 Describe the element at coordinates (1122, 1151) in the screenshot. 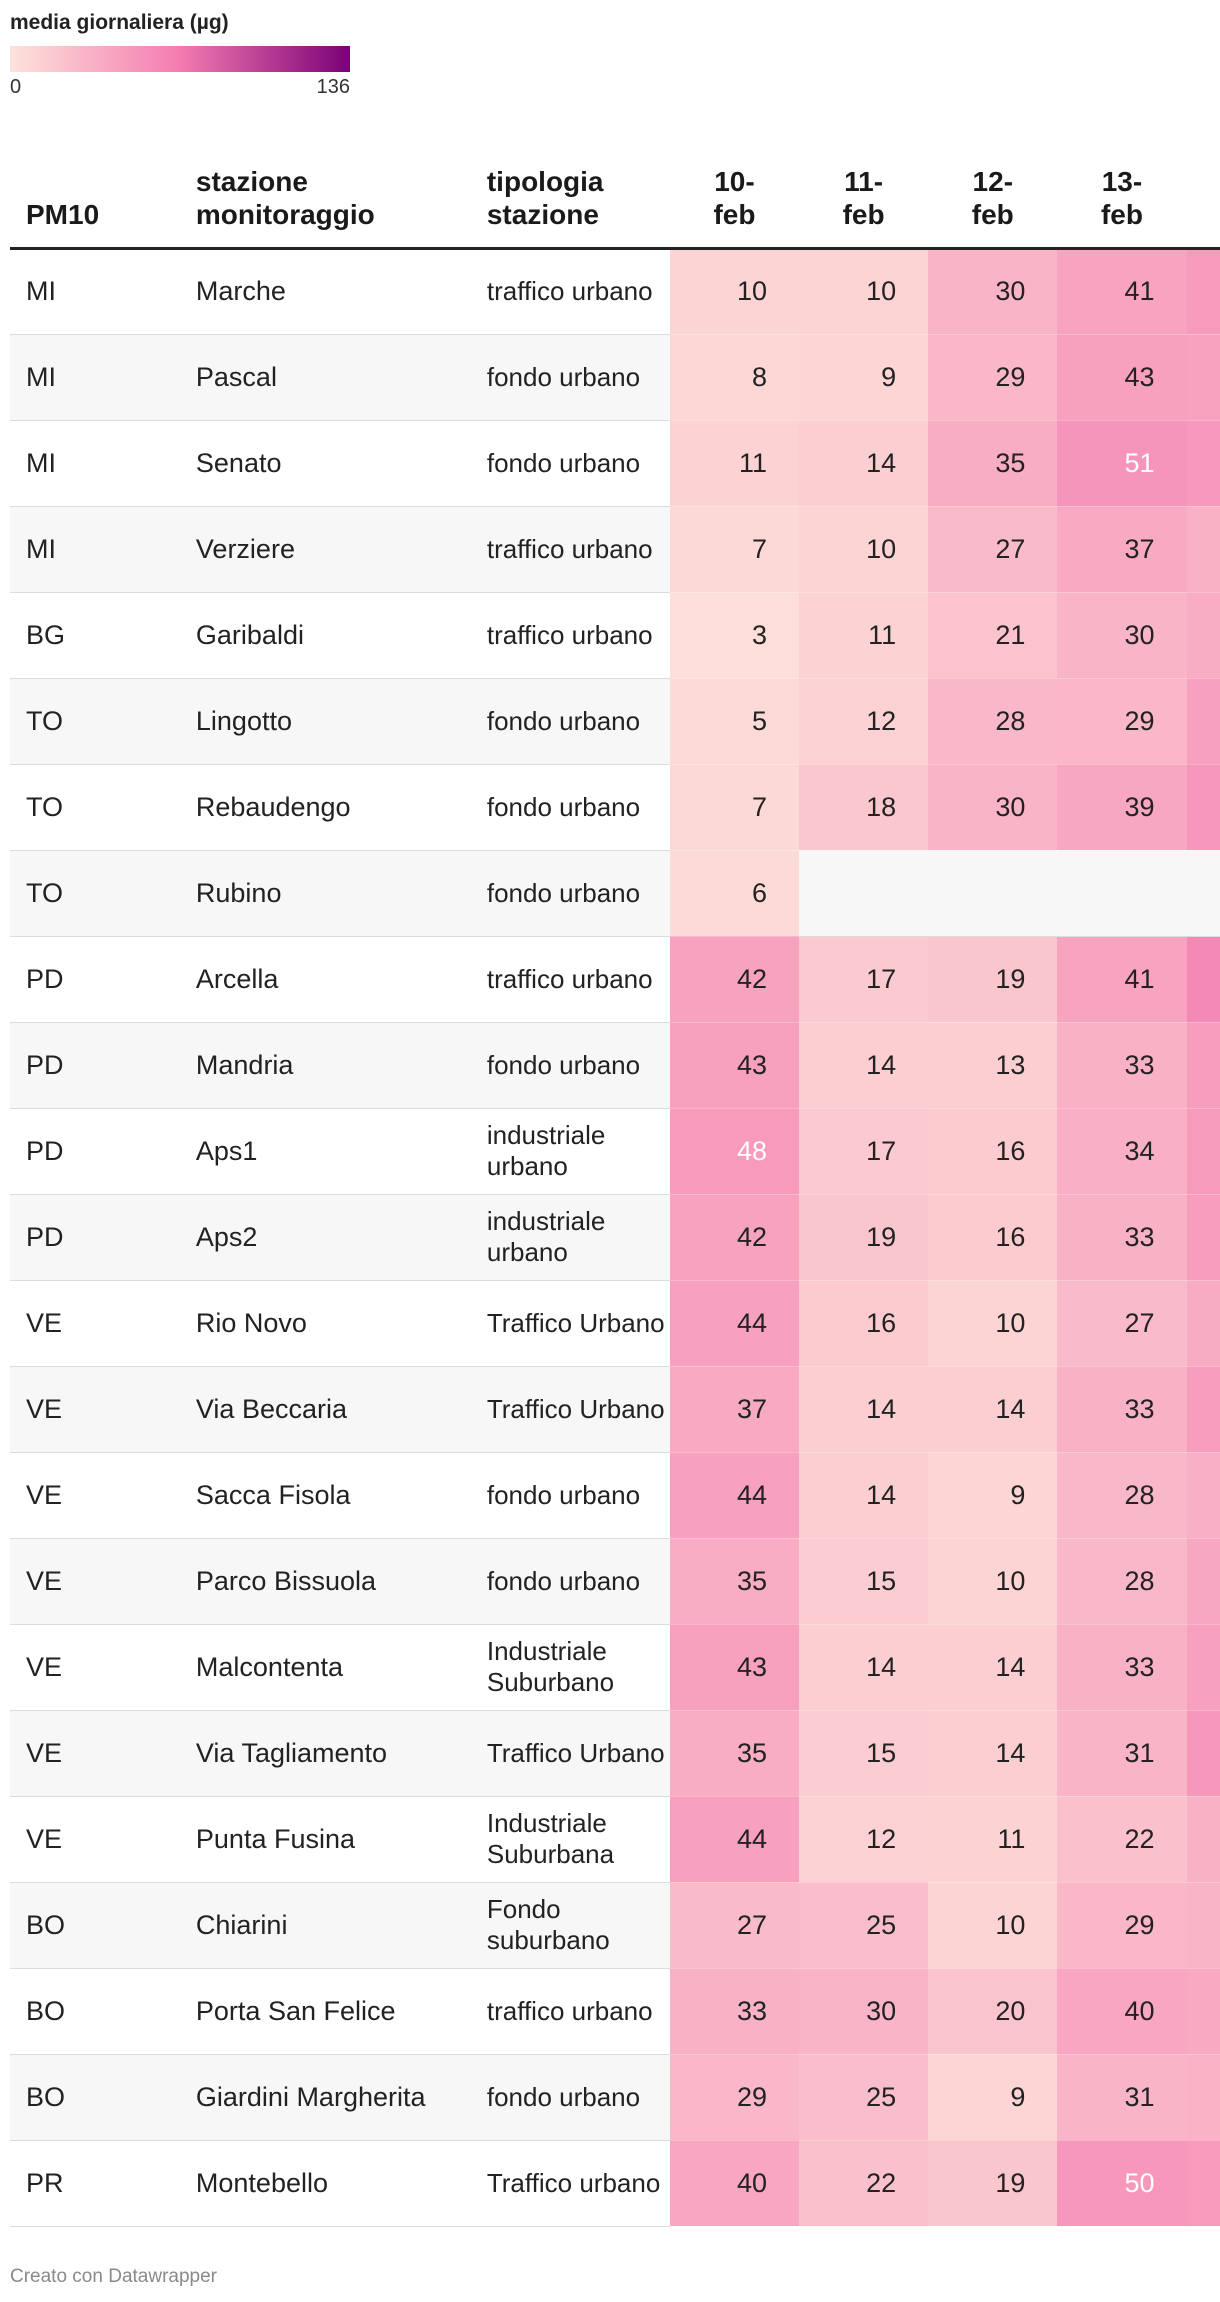

I see `cell-value: 34` at that location.